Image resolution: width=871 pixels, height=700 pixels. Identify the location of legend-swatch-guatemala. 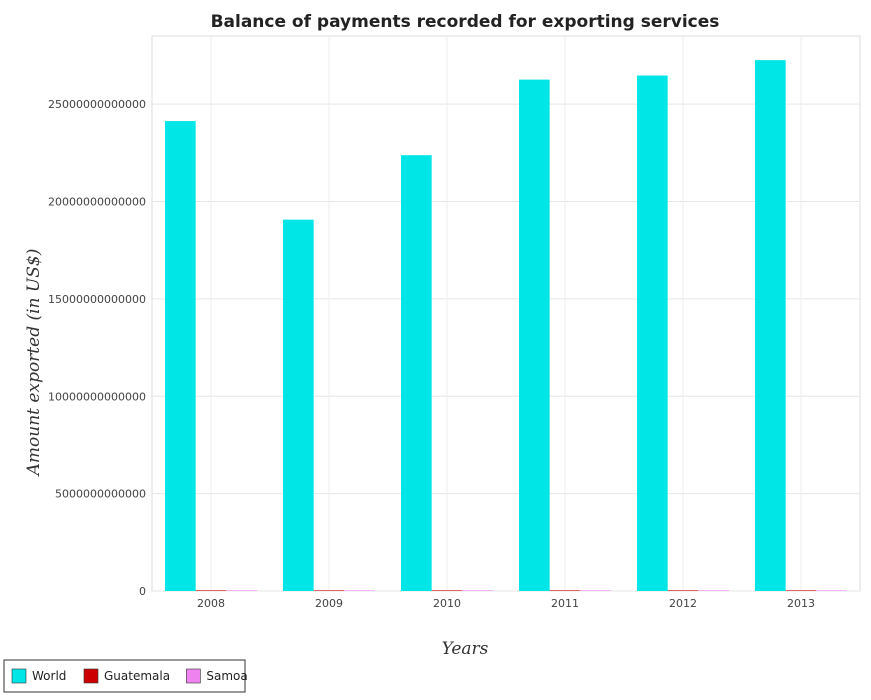
(91, 676).